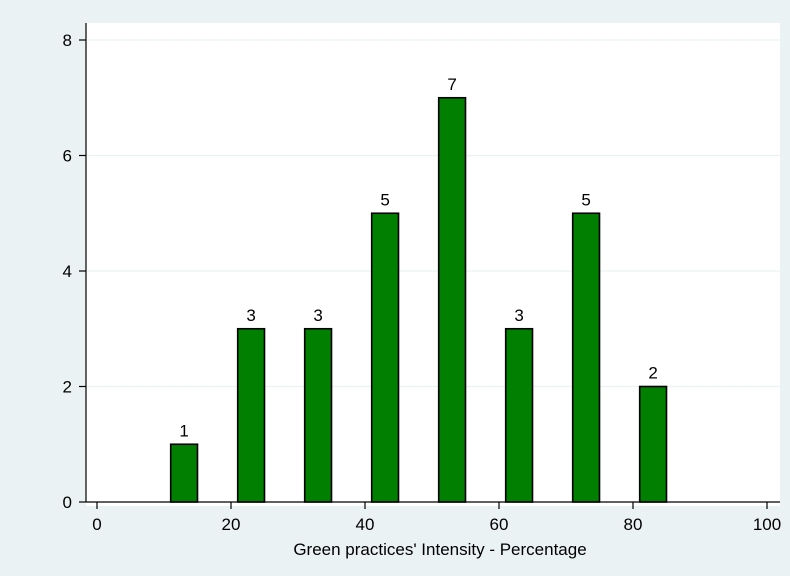 The image size is (790, 576). Describe the element at coordinates (451, 84) in the screenshot. I see `bar-value-label: 7` at that location.